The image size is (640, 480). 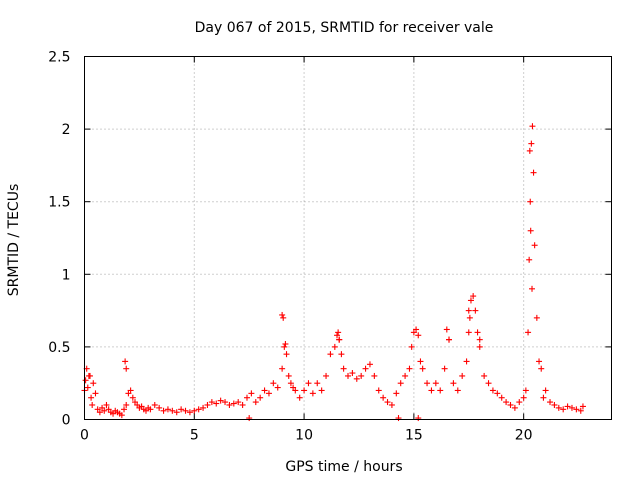 I want to click on x-axis-label: GPS time / hours, so click(x=343, y=467).